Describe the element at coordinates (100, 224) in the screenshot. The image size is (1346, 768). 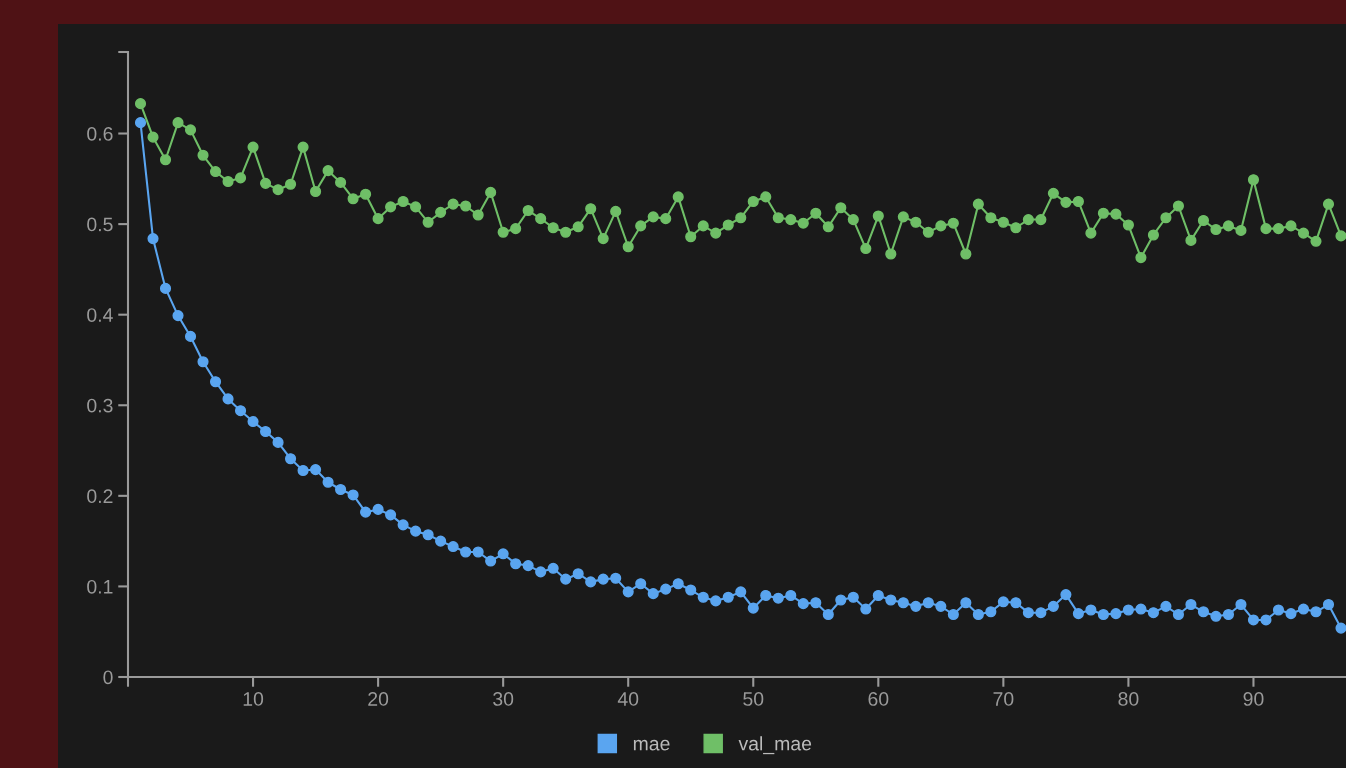
I see `y-tick-label: 0.5` at that location.